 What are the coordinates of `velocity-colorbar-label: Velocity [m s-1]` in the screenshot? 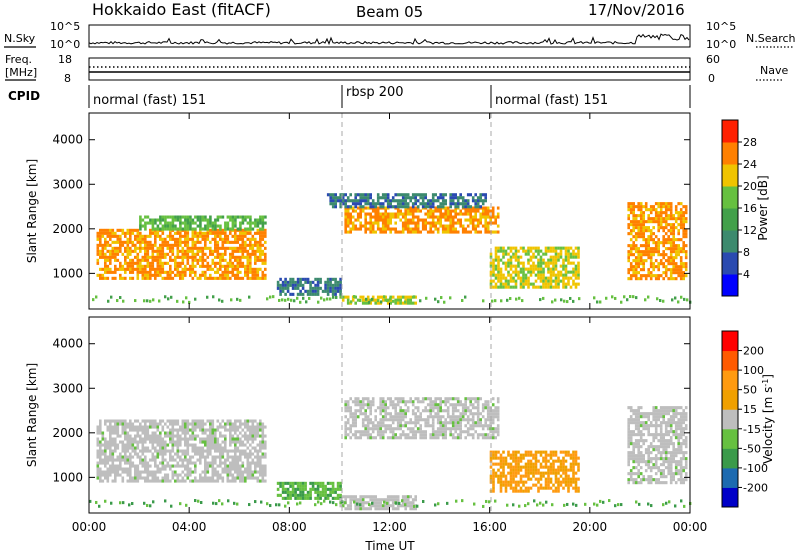 It's located at (768, 419).